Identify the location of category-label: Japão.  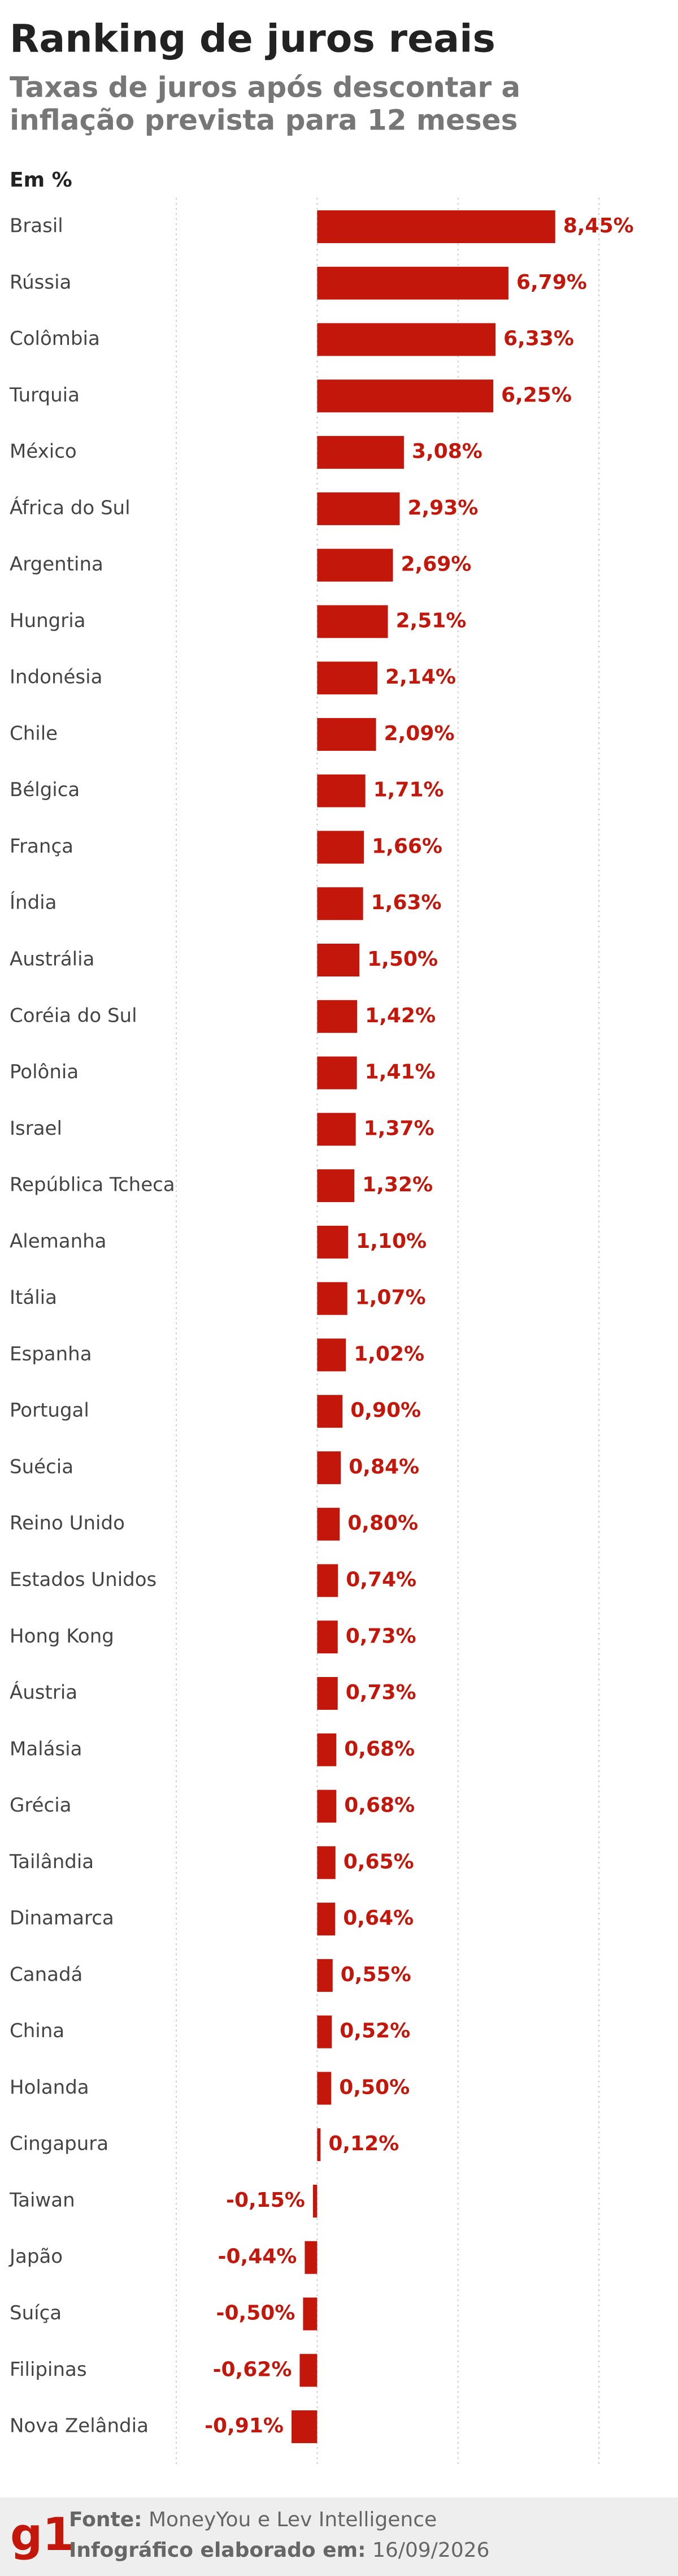
(35, 2256).